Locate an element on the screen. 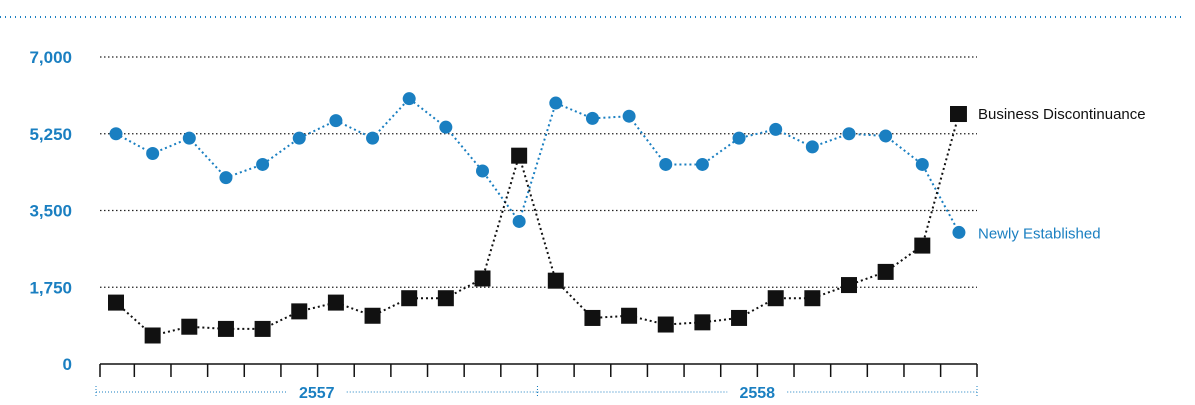 Image resolution: width=1195 pixels, height=405 pixels. legend-marker is located at coordinates (958, 114).